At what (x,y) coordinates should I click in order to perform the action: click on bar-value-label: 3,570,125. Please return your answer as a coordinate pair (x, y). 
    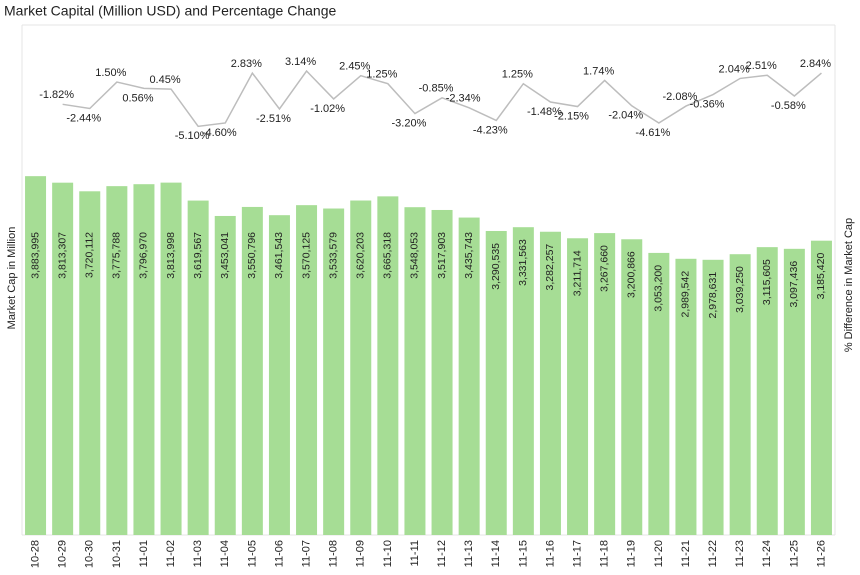
    Looking at the image, I should click on (306, 255).